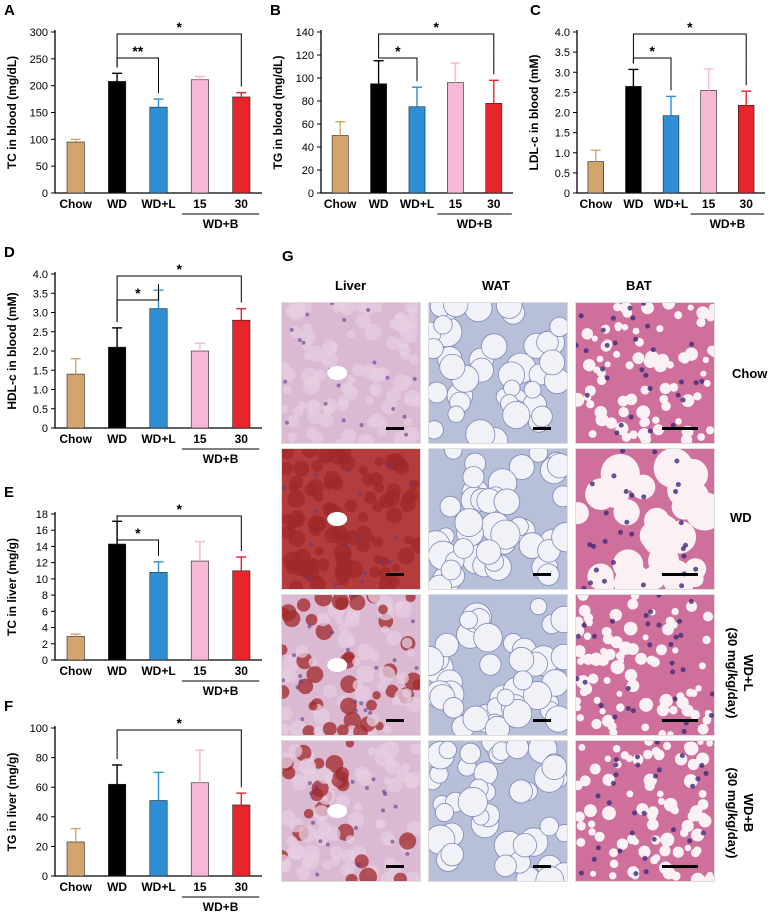 The height and width of the screenshot is (920, 773). What do you see at coordinates (39, 60) in the screenshot?
I see `y-tick-label: 250` at bounding box center [39, 60].